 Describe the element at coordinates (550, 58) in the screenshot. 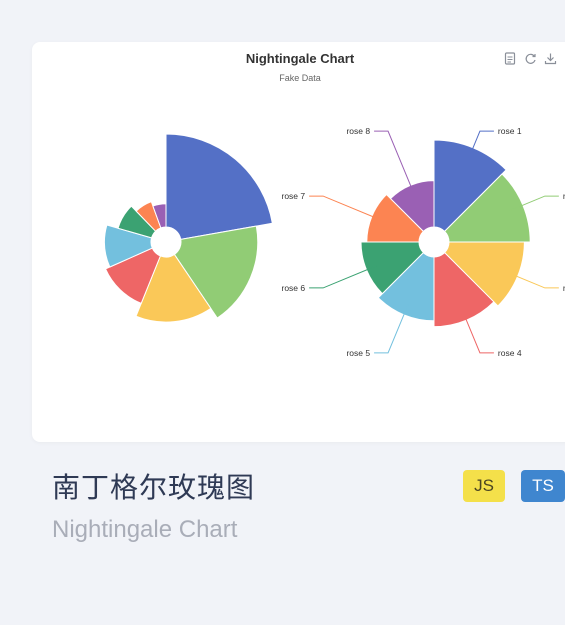

I see `save-image-icon` at that location.